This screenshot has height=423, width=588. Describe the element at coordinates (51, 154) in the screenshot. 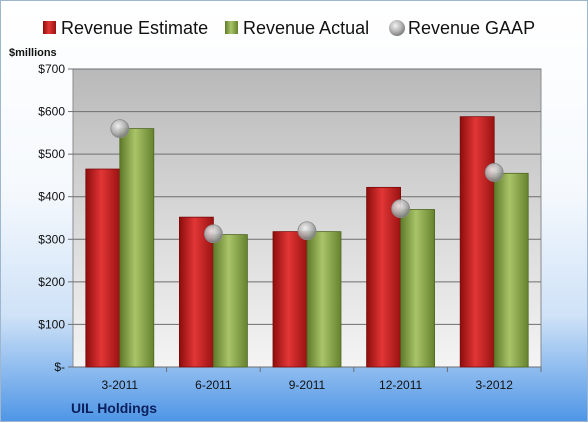

I see `y-tick-label: $500` at that location.